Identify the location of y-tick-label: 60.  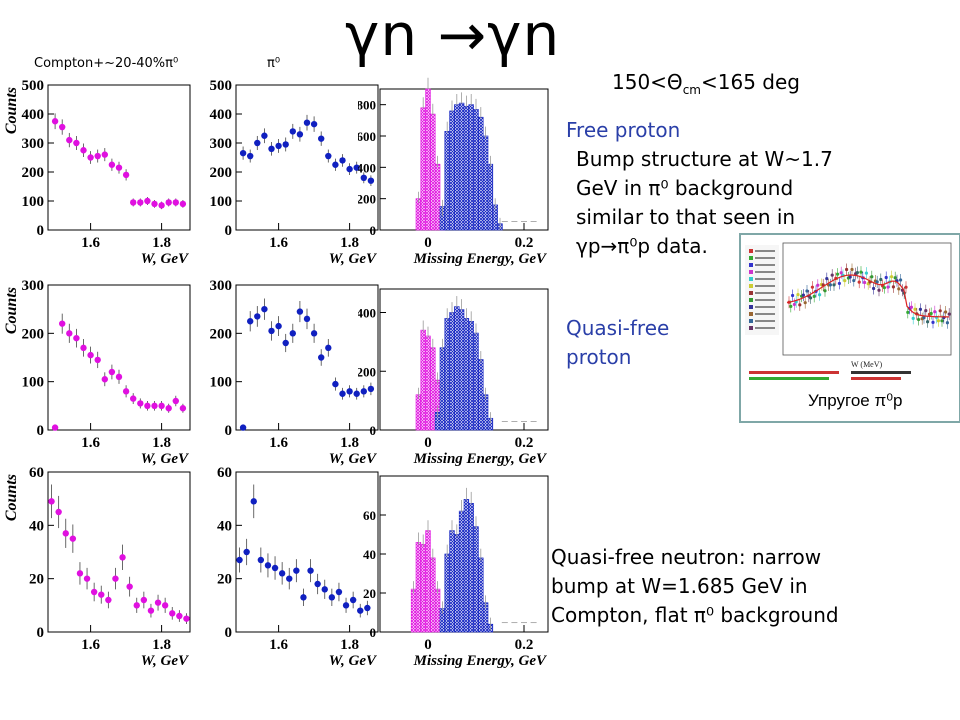
(224, 473).